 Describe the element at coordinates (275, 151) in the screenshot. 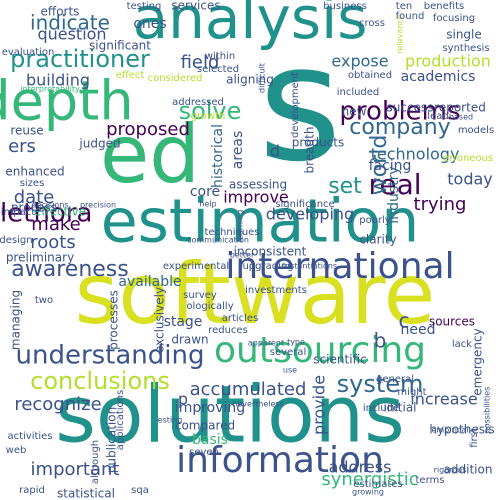

I see `word-d: d` at that location.